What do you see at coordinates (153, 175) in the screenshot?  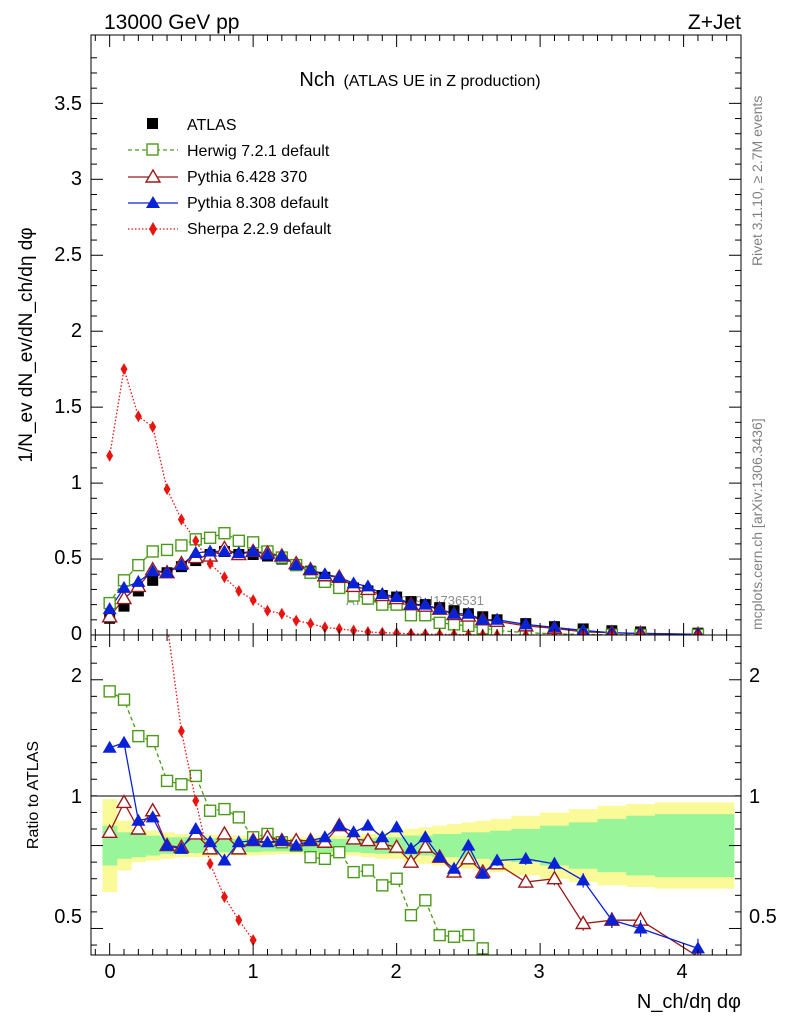 I see `legend-marker-pythia6` at bounding box center [153, 175].